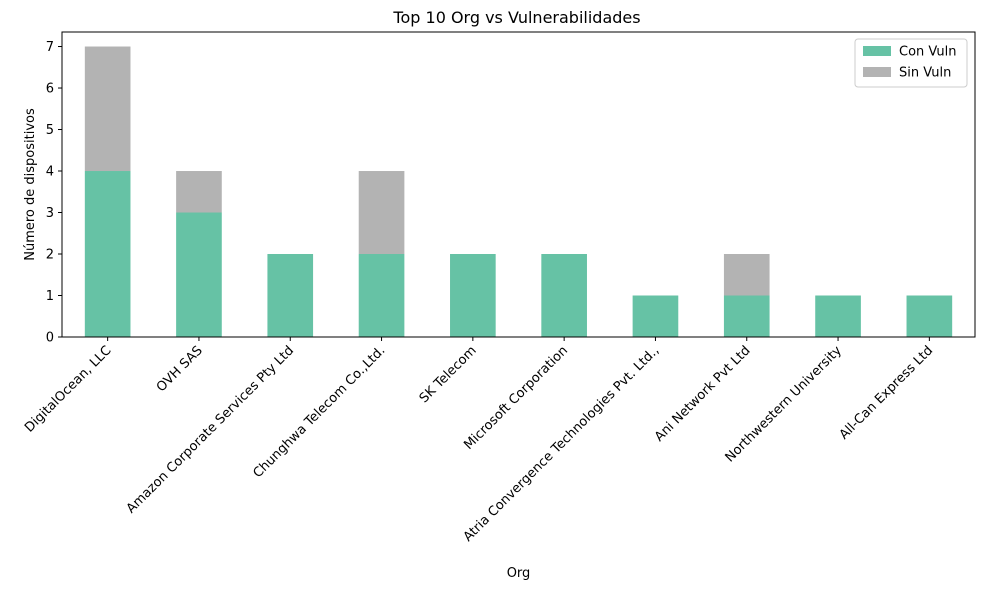  I want to click on chart-title: Top 10 Org vs Vulnerabilidades, so click(516, 17).